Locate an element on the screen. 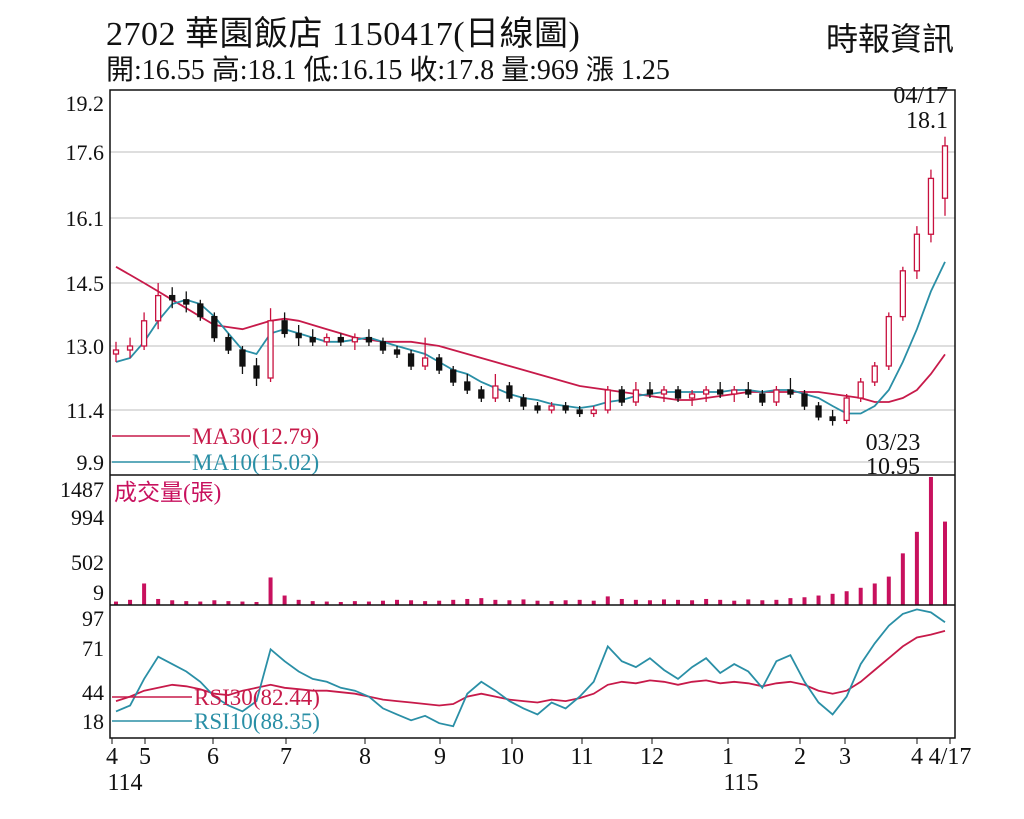  volume-tick-label: 994 is located at coordinates (87, 517).